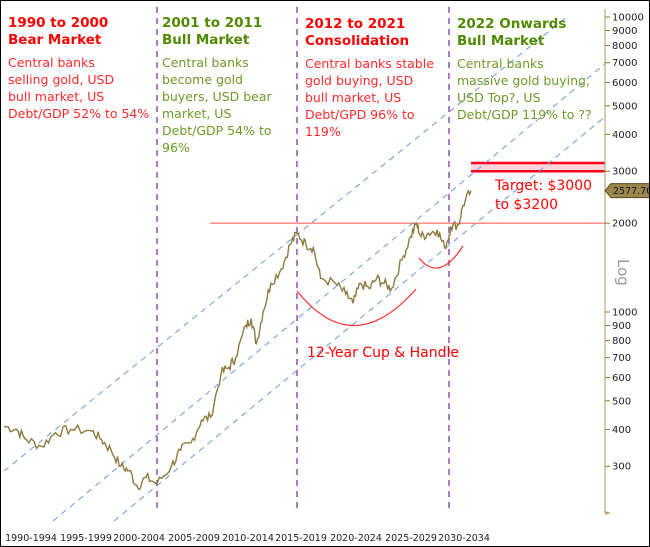 The width and height of the screenshot is (650, 547). Describe the element at coordinates (624, 106) in the screenshot. I see `y-tick-label: 5000` at that location.